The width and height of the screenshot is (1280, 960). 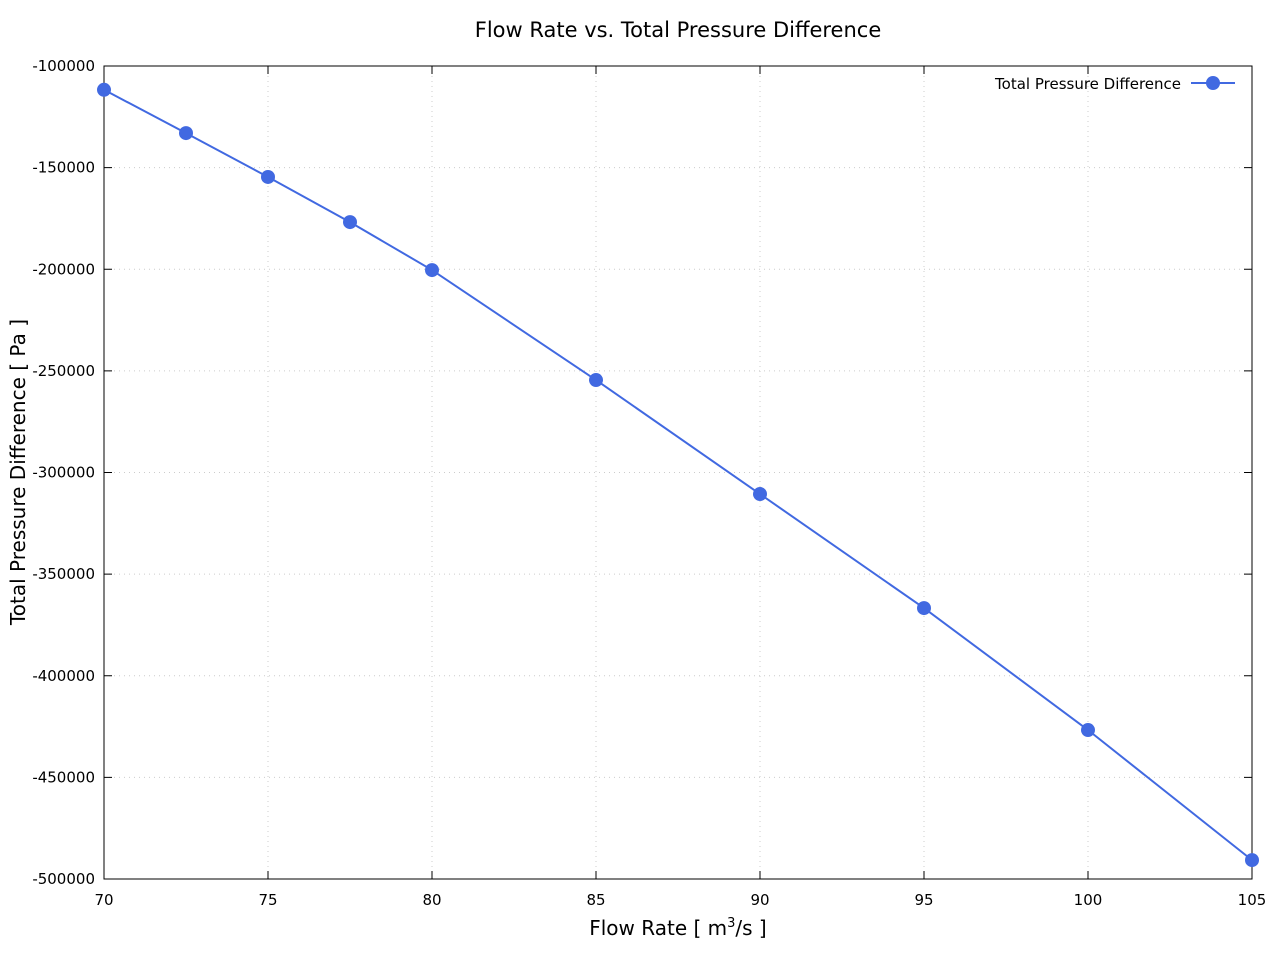 I want to click on y-axis-label: Total Pressure Difference [ Pa ], so click(x=18, y=472).